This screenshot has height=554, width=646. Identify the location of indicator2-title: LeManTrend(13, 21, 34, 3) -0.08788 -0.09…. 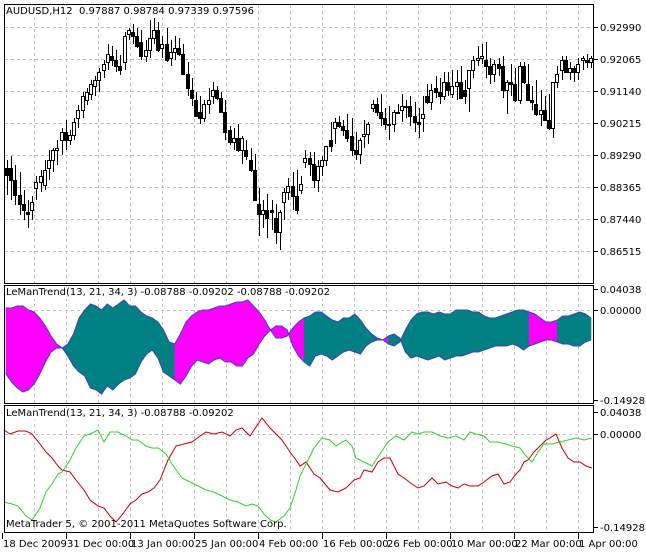
(120, 414).